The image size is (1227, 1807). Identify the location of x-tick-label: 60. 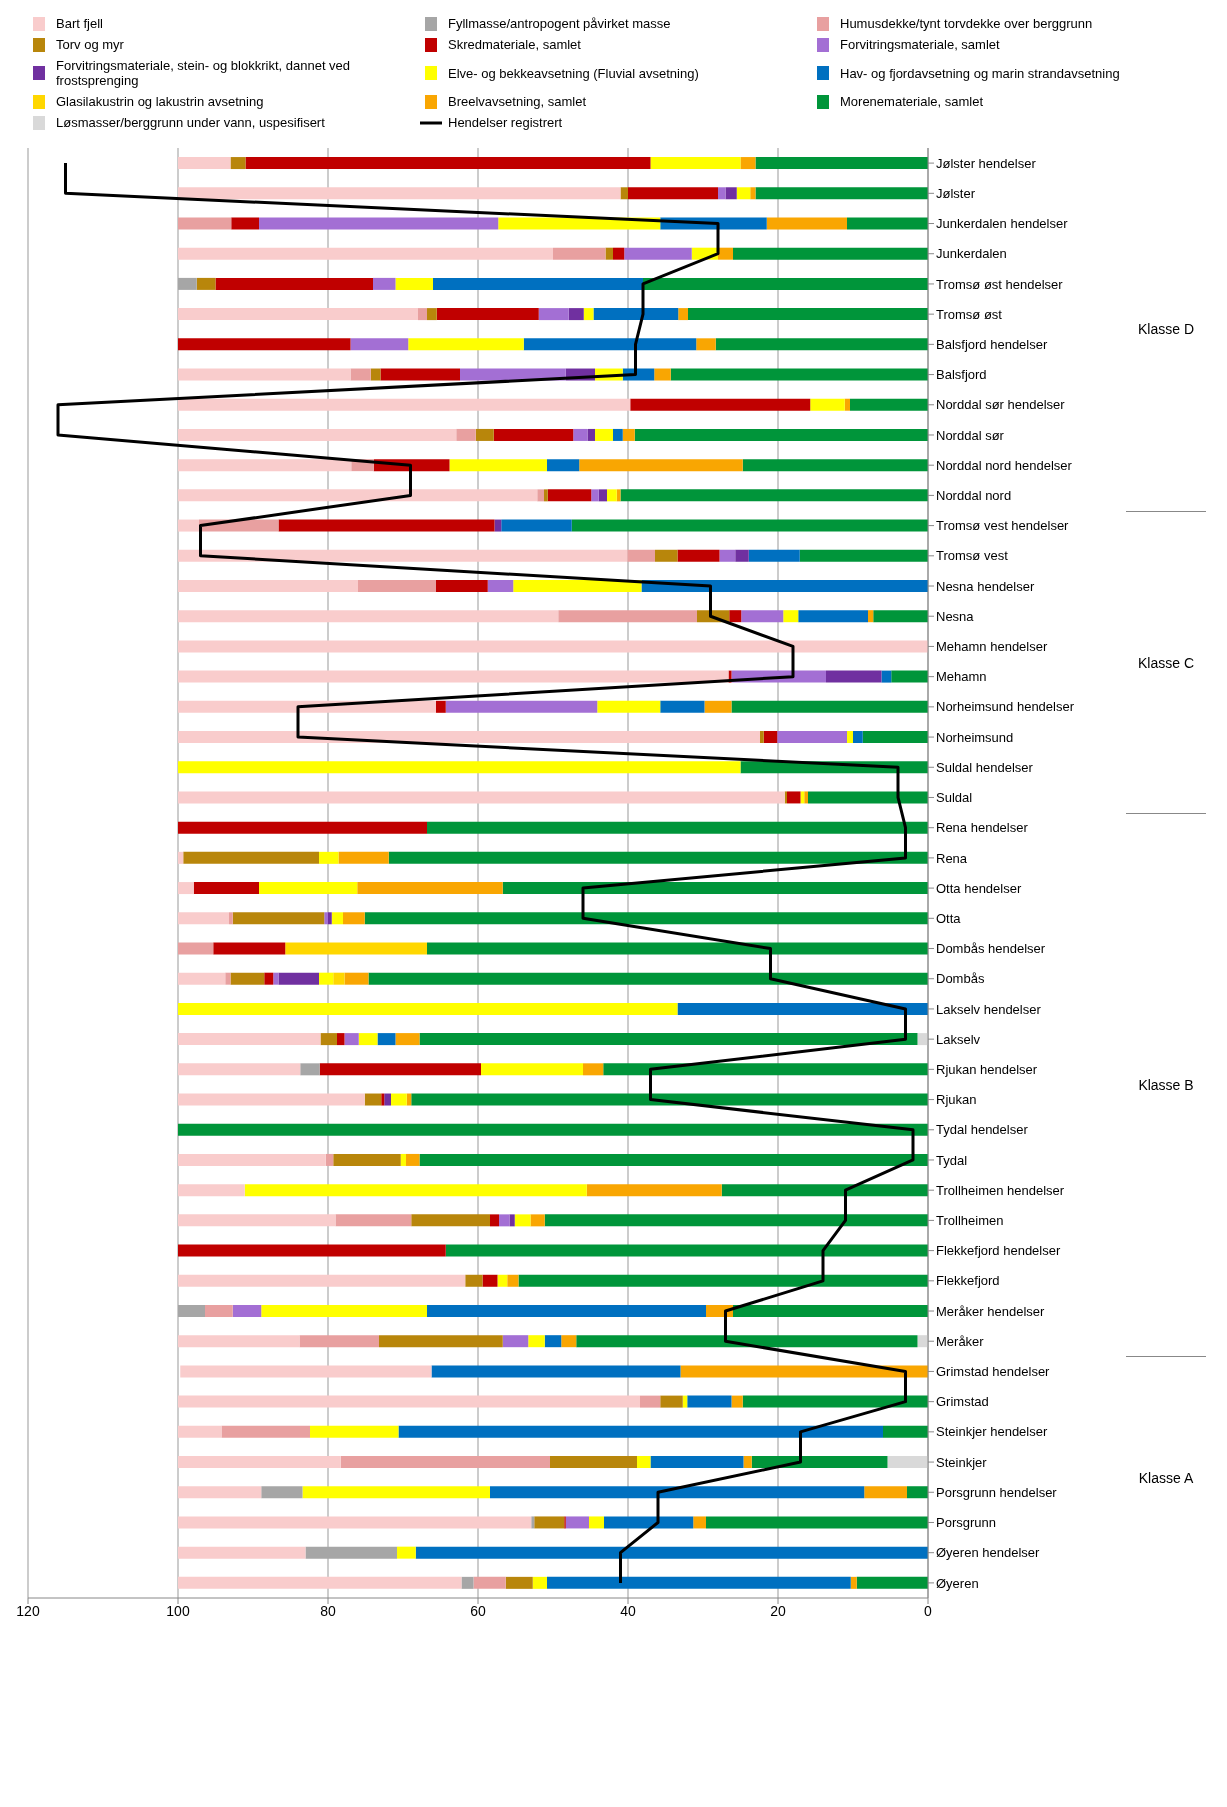
(478, 1610).